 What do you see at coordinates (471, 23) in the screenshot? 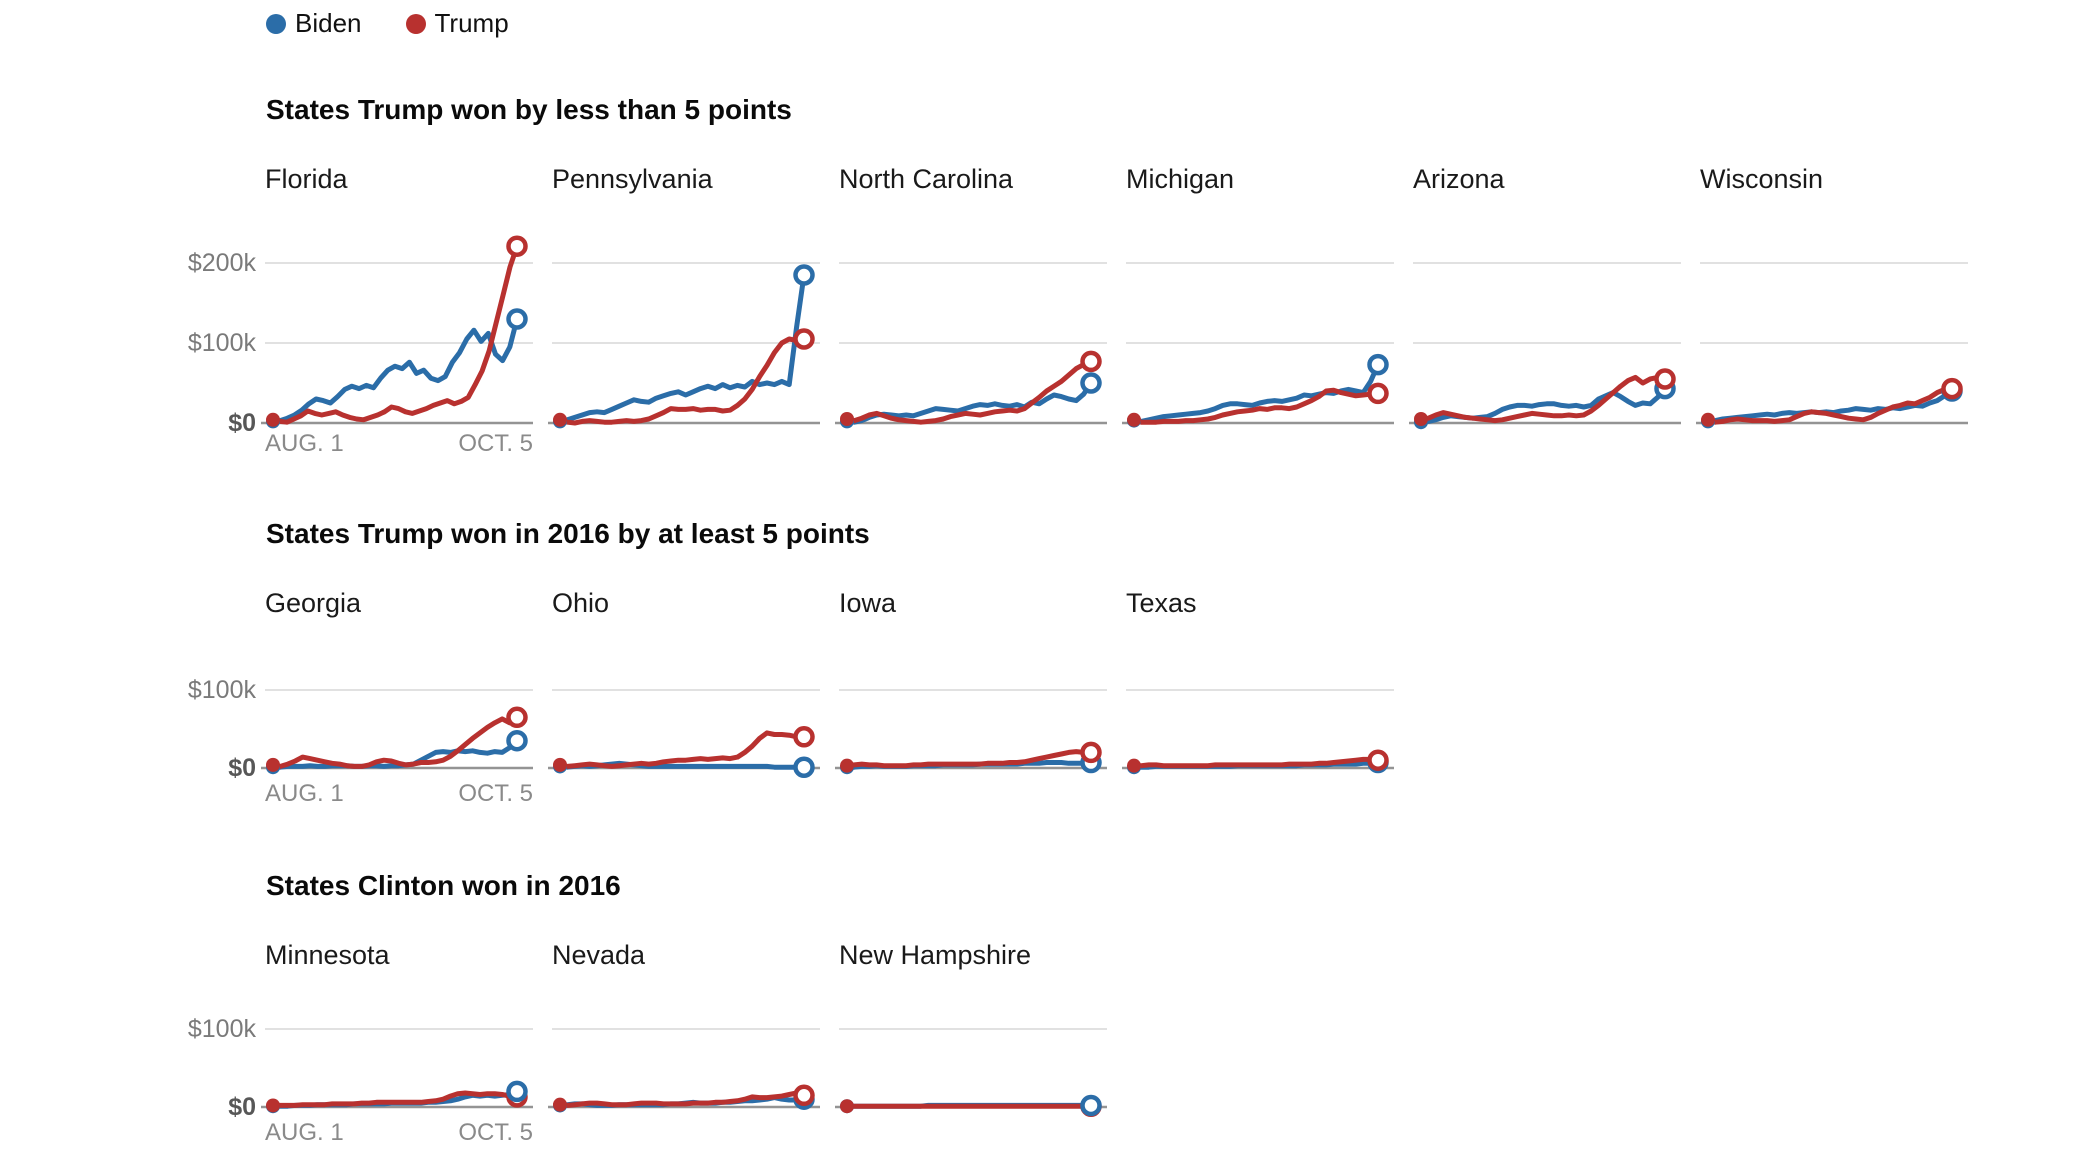
I see `legend-label-trump: Trump` at bounding box center [471, 23].